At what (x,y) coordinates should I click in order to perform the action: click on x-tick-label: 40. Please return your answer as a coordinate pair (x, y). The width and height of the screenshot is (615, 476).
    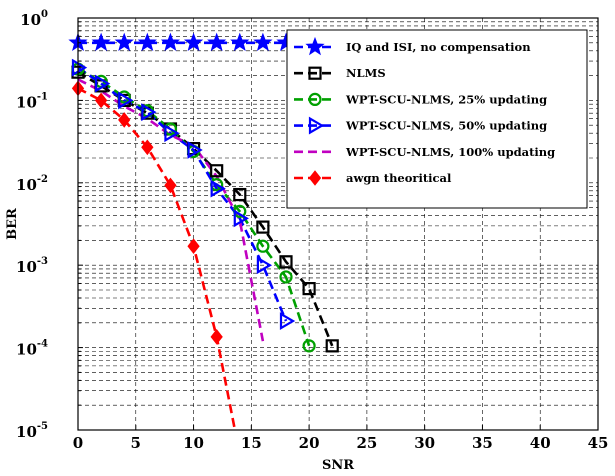
    Looking at the image, I should click on (540, 443).